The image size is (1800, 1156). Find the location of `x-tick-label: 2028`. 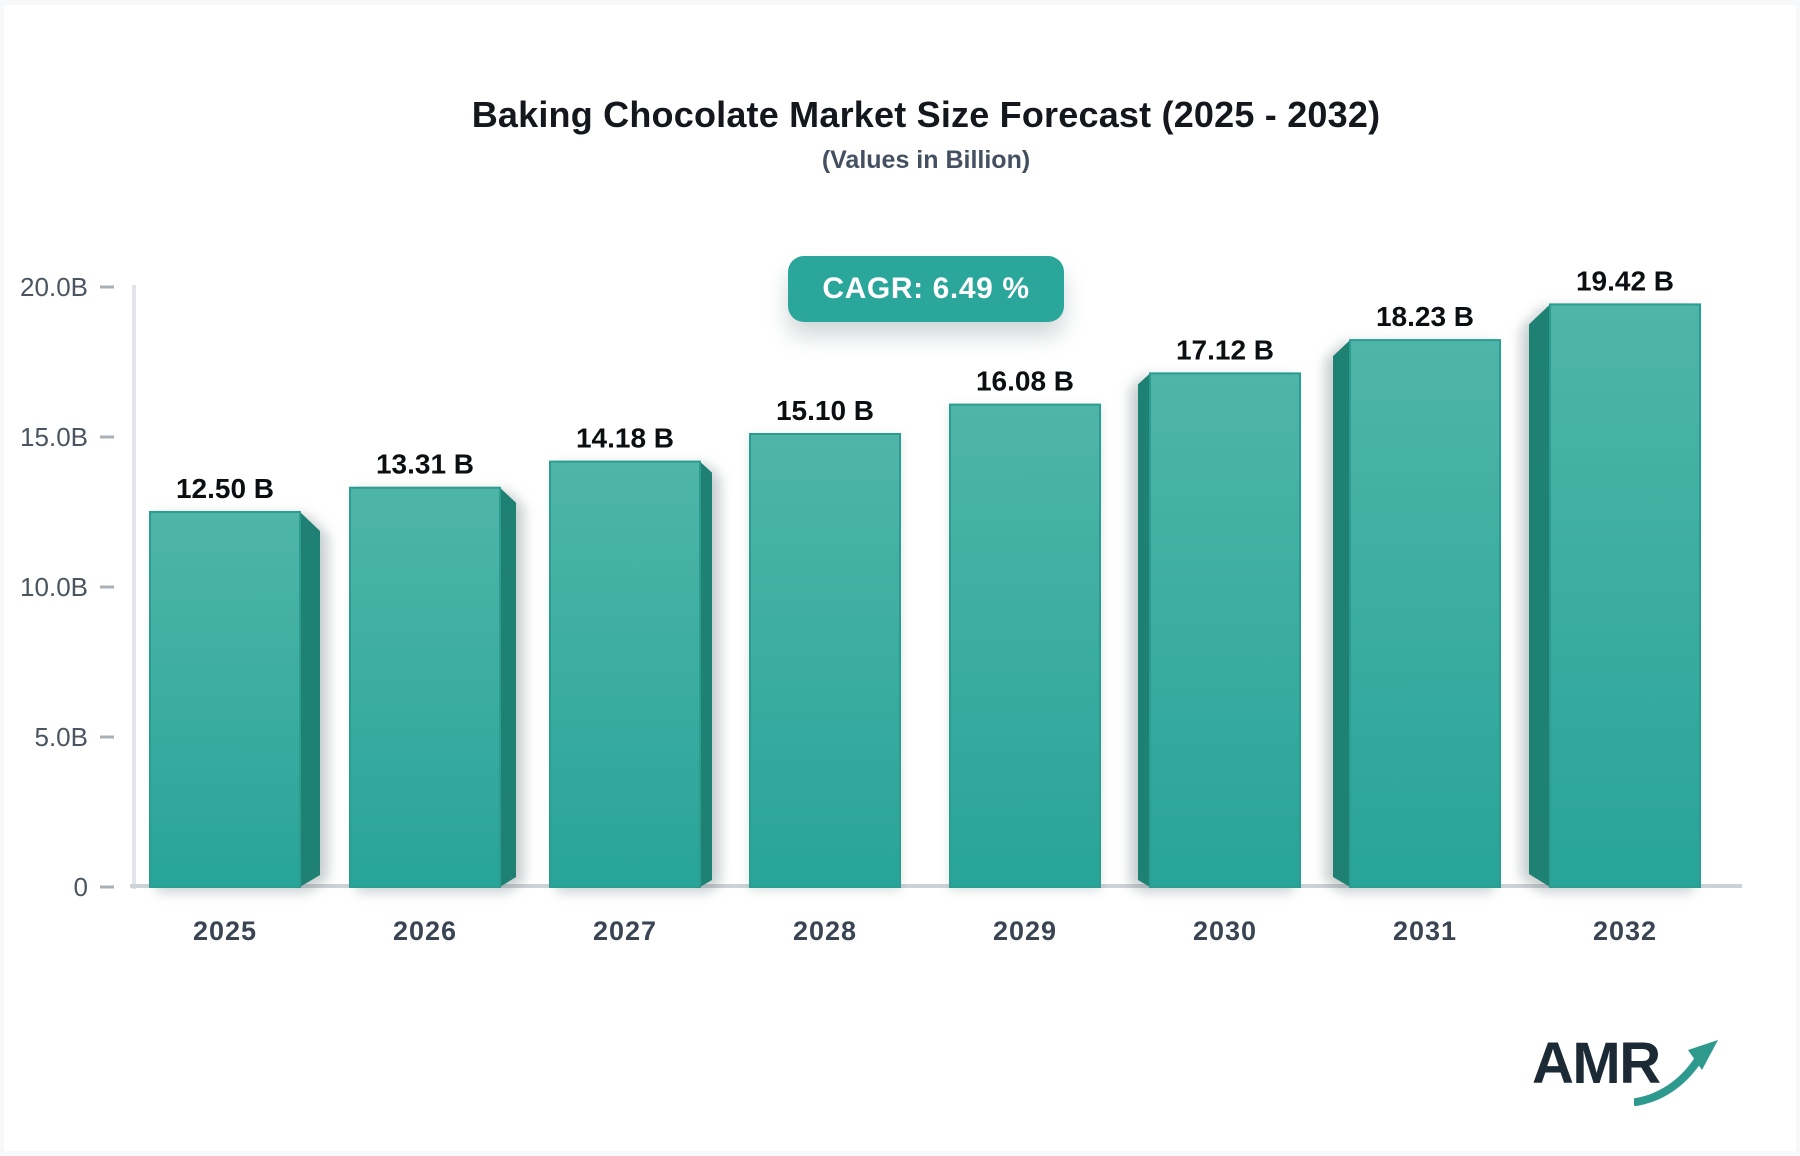

x-tick-label: 2028 is located at coordinates (825, 931).